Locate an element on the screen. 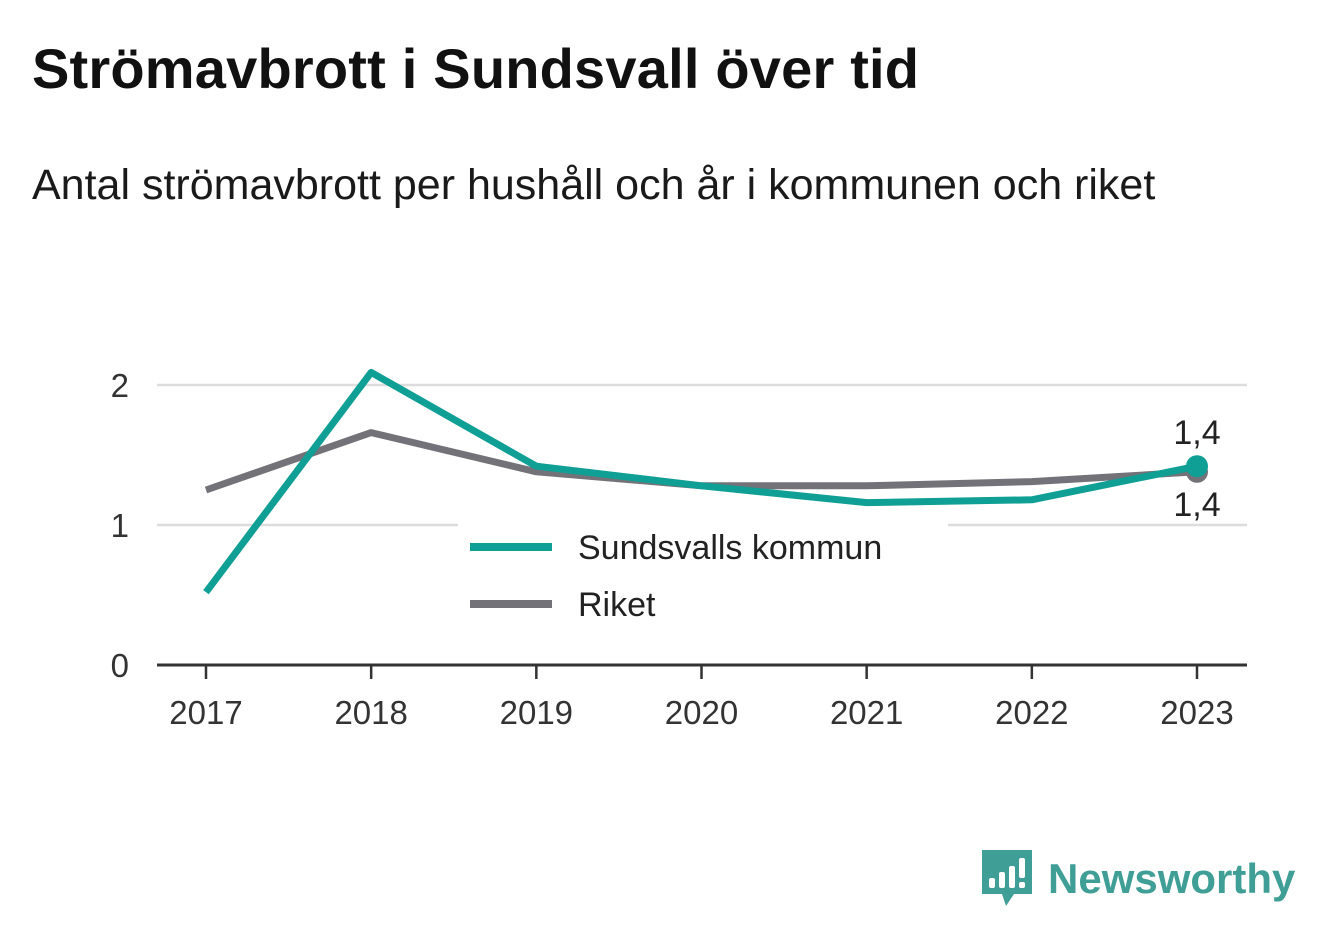  x-tick-label: 2021 is located at coordinates (866, 712).